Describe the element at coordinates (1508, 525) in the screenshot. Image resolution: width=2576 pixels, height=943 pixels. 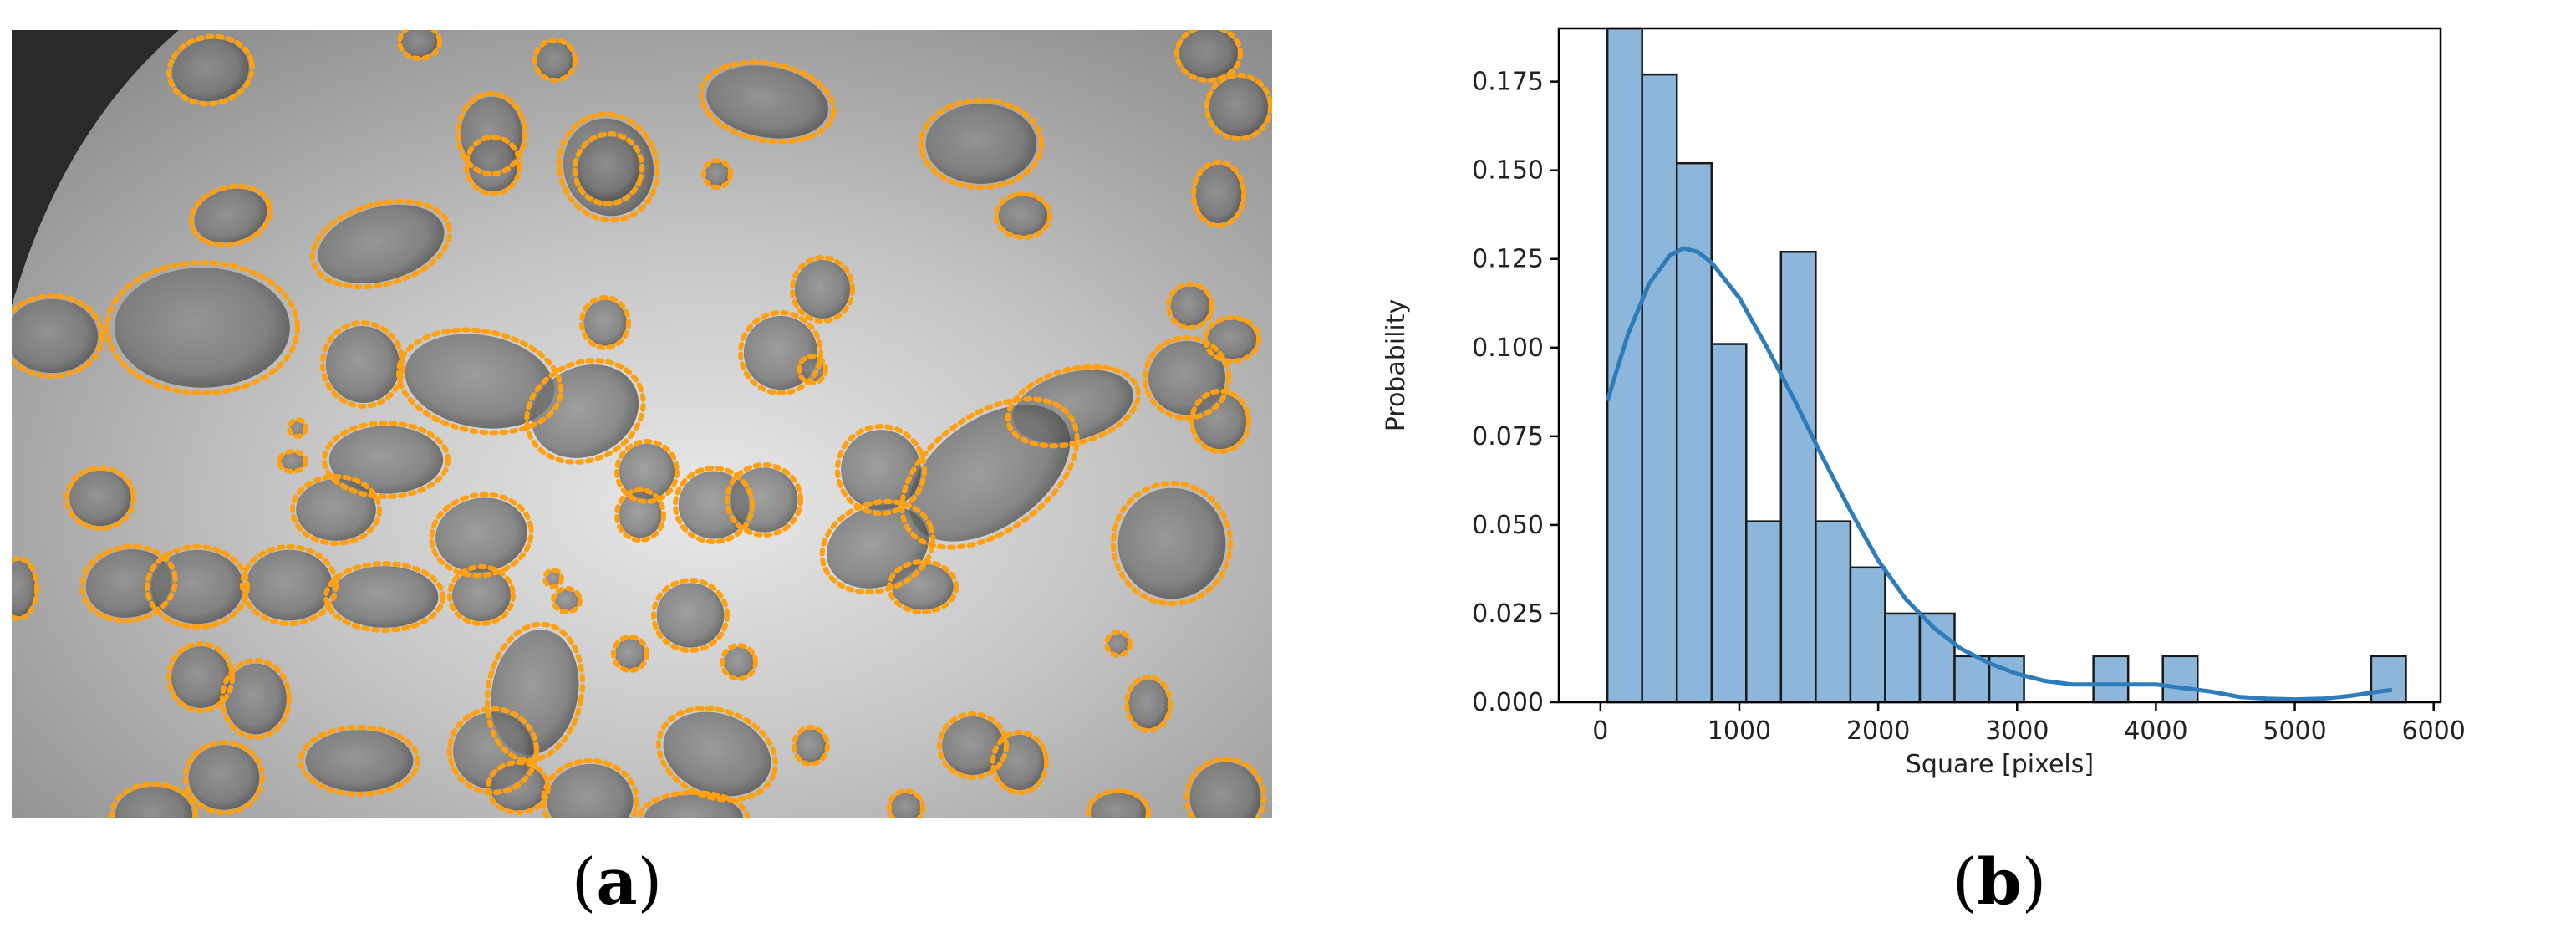
I see `y-tick-label: 0.050` at that location.